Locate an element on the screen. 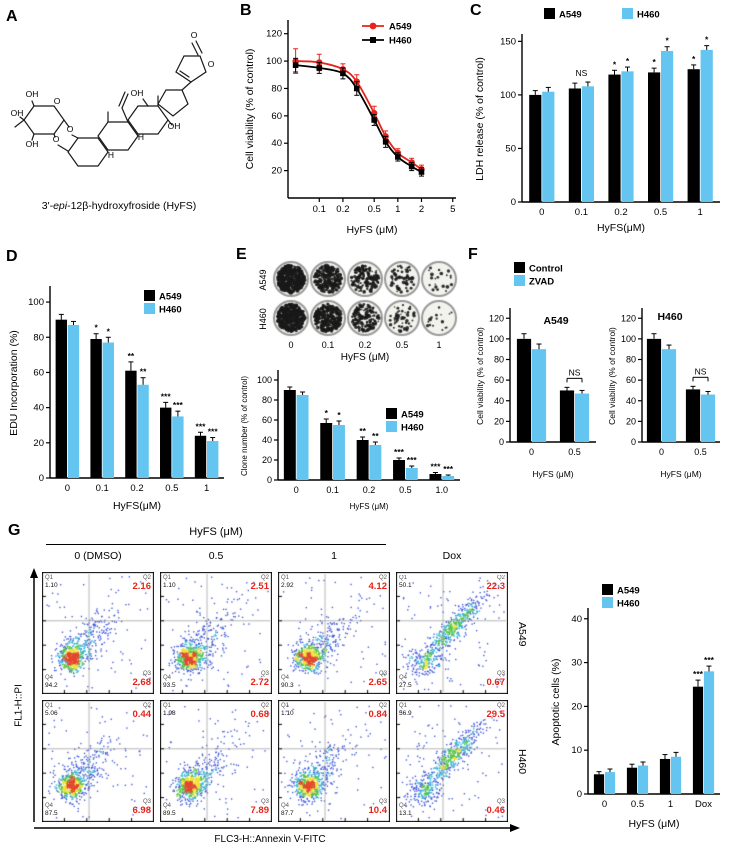  y-tick-label: 0 is located at coordinates (269, 480).